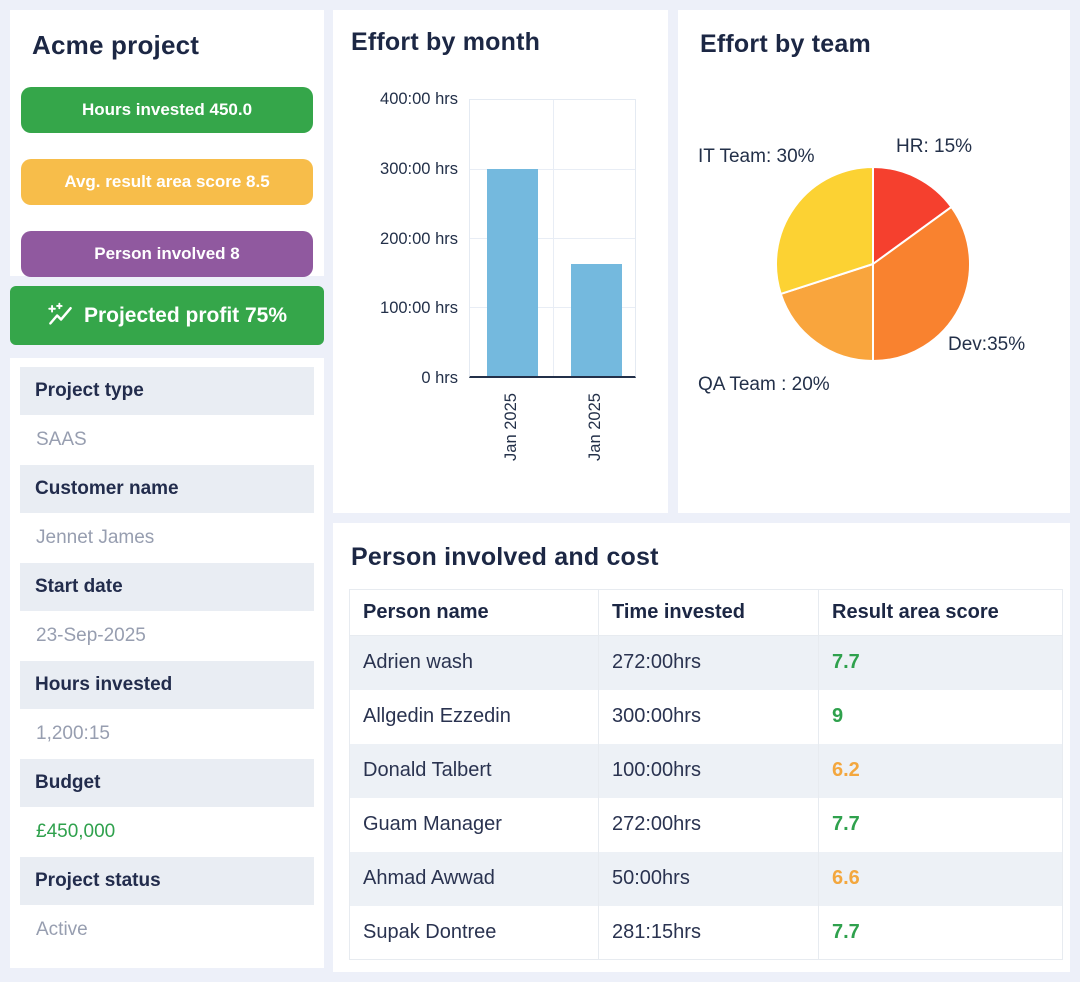  I want to click on cell-person-name: Allgedin Ezzedin, so click(474, 716).